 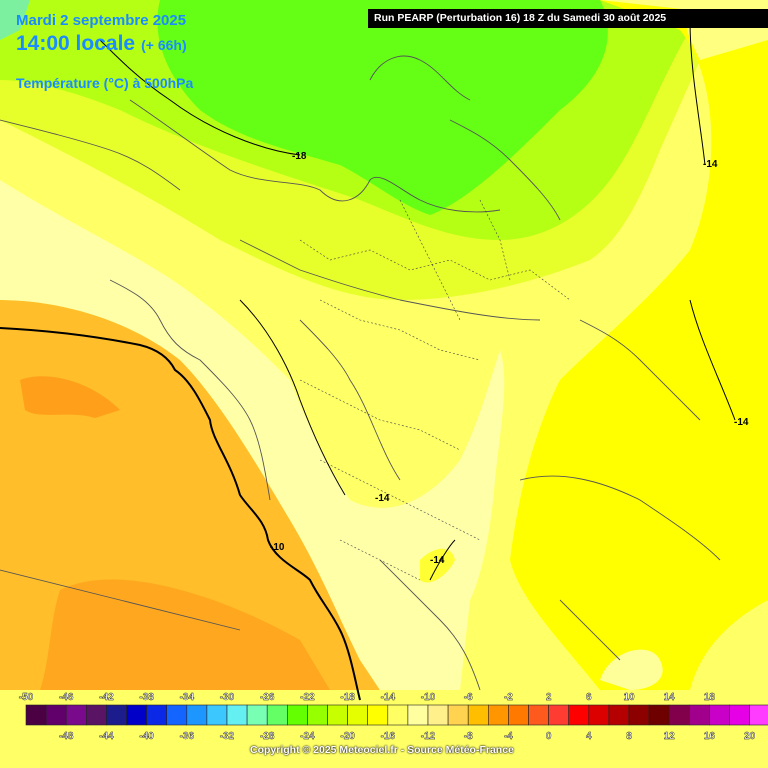 What do you see at coordinates (76, 43) in the screenshot?
I see `forecast-time-text: 14:00 locale` at bounding box center [76, 43].